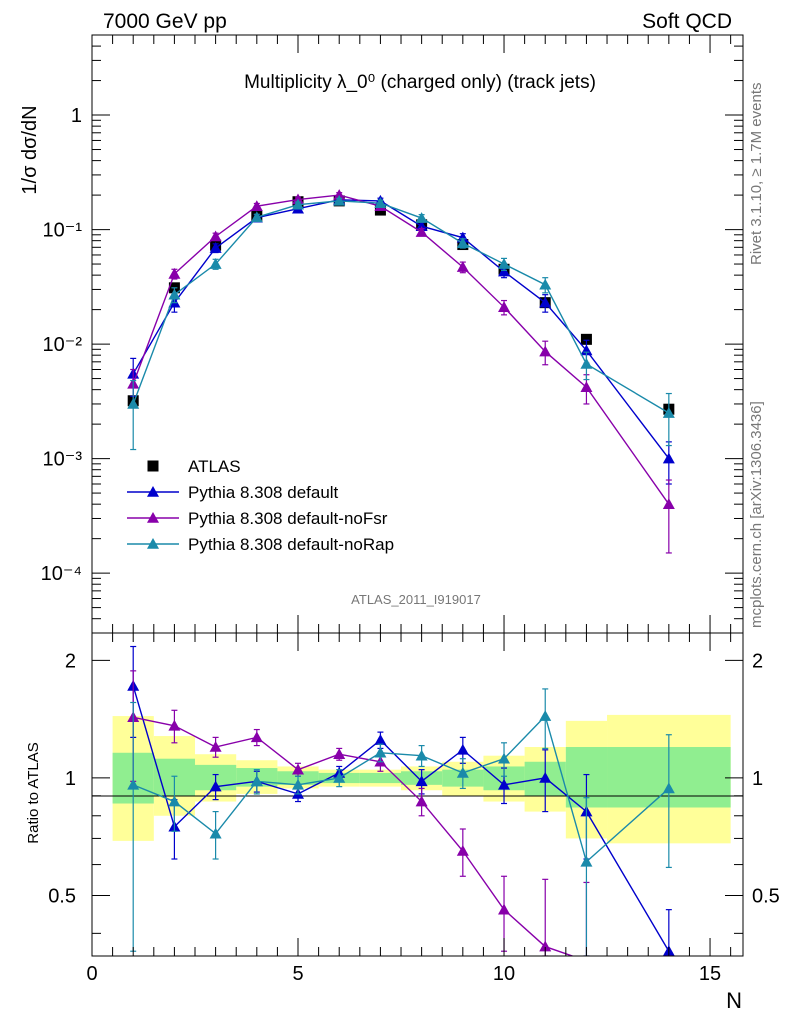  What do you see at coordinates (61, 574) in the screenshot?
I see `main-ytick-label: 10⁻⁴` at bounding box center [61, 574].